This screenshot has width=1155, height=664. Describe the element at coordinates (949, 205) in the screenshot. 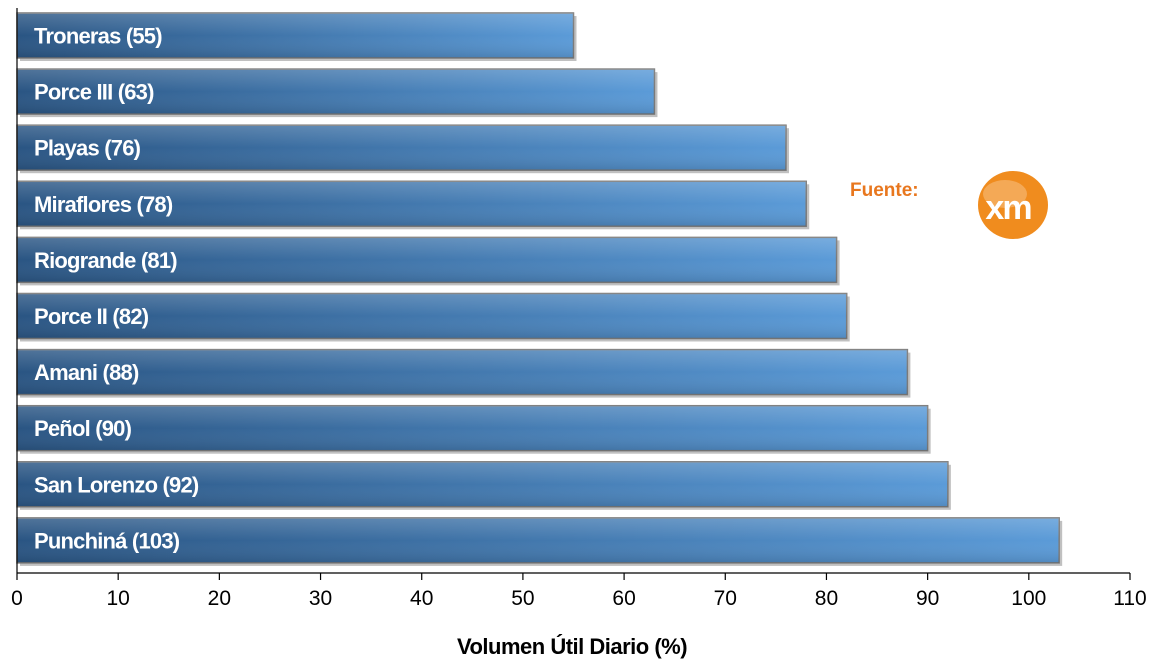

I see `source-note: Fuente: xm` at that location.